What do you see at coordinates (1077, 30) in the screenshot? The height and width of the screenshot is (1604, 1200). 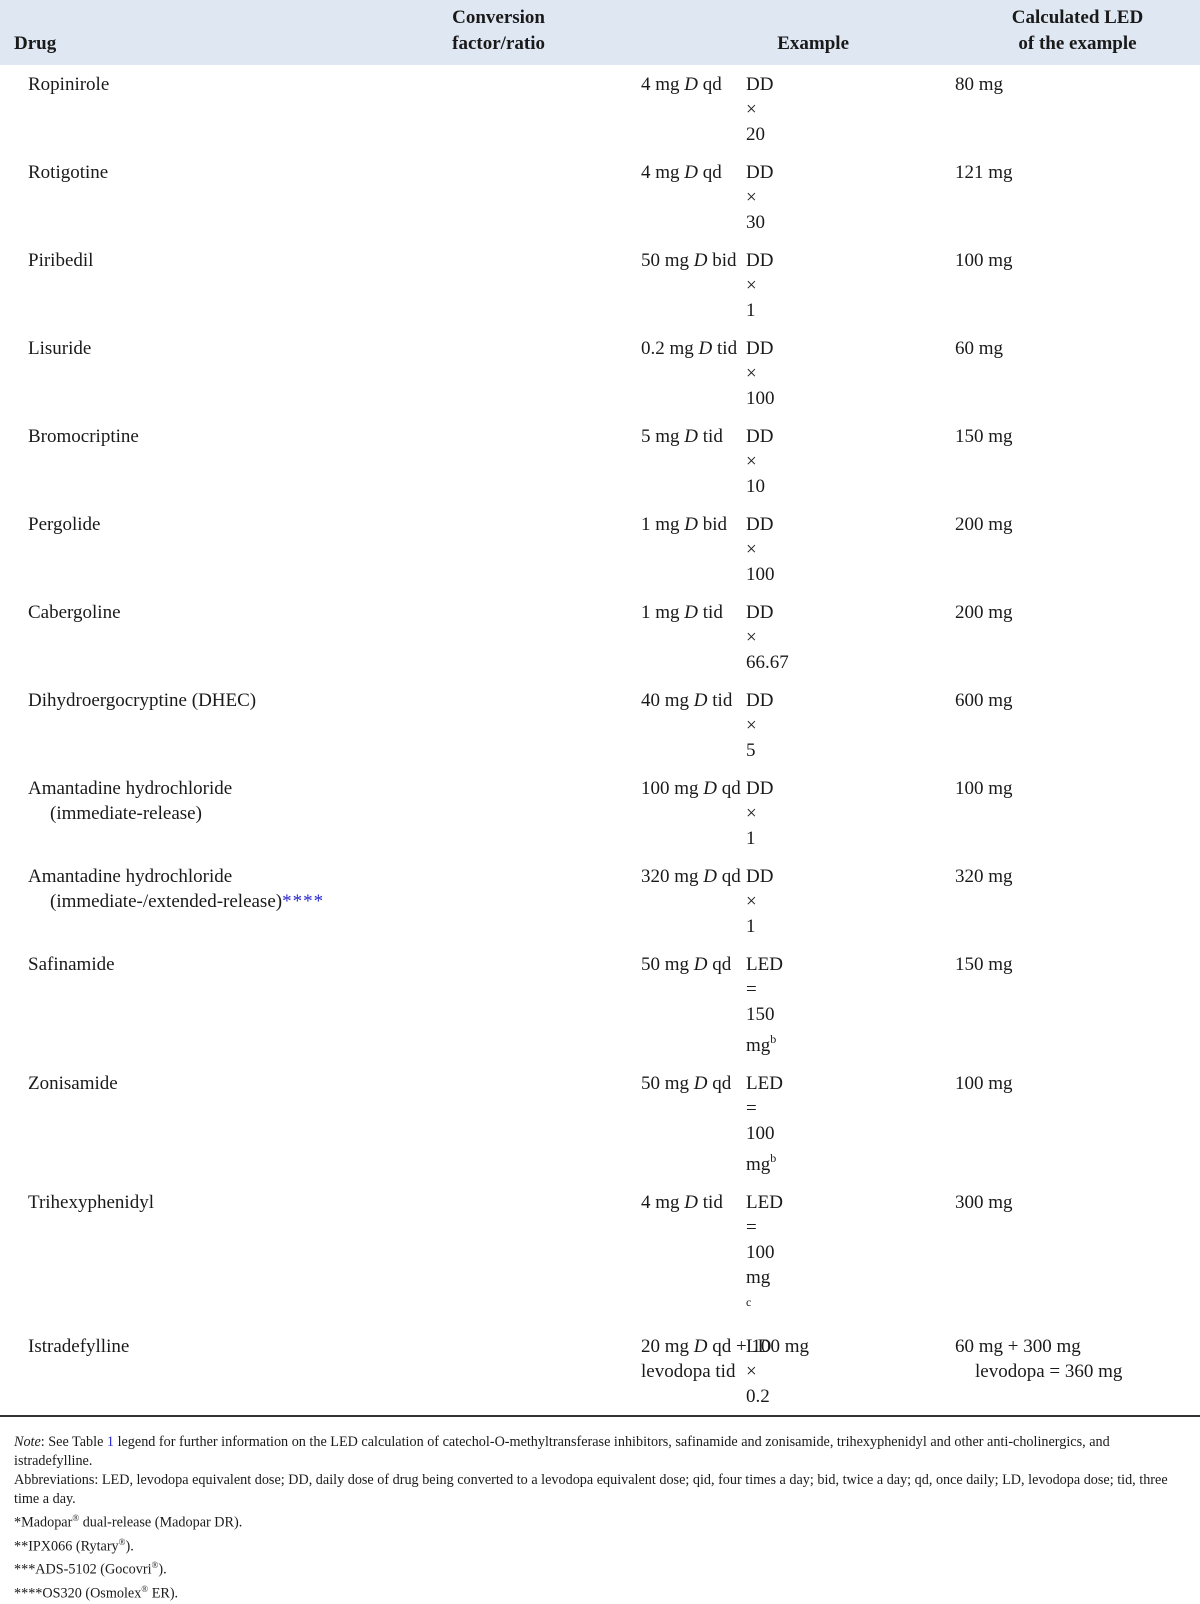 I see `header-cell: Calculated LED of the example` at bounding box center [1077, 30].